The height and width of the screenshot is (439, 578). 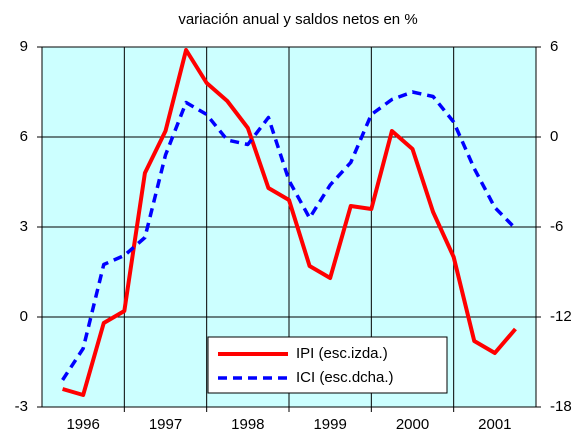 What do you see at coordinates (554, 136) in the screenshot?
I see `y2-tick-label: 0` at bounding box center [554, 136].